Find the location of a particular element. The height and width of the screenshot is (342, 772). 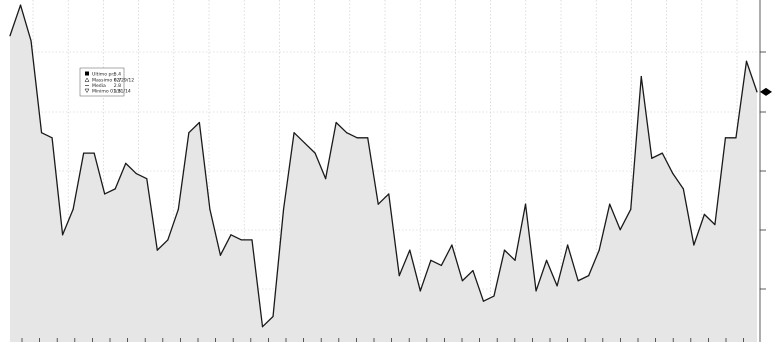

legend-square-icon is located at coordinates (87, 73).